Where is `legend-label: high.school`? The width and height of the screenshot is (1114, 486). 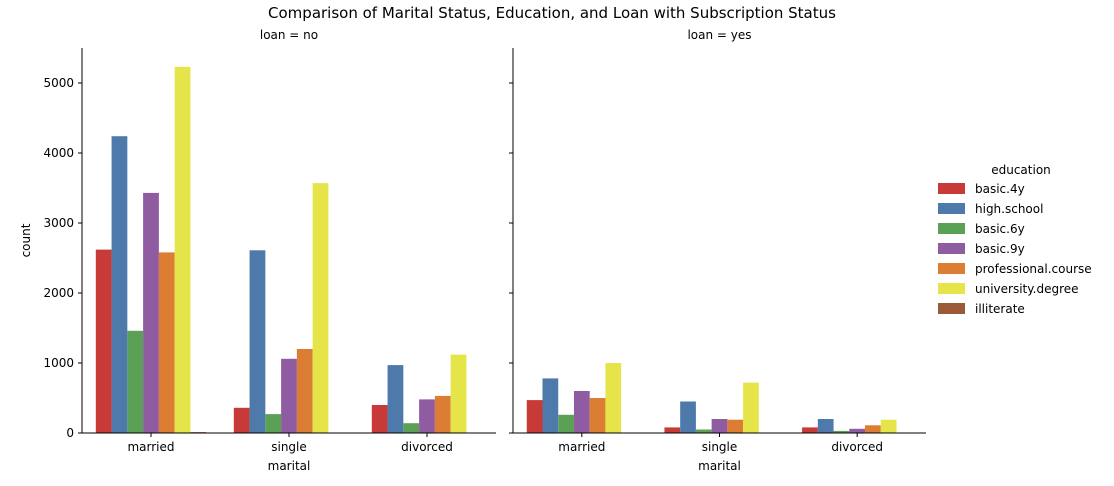
legend-label: high.school is located at coordinates (1009, 209).